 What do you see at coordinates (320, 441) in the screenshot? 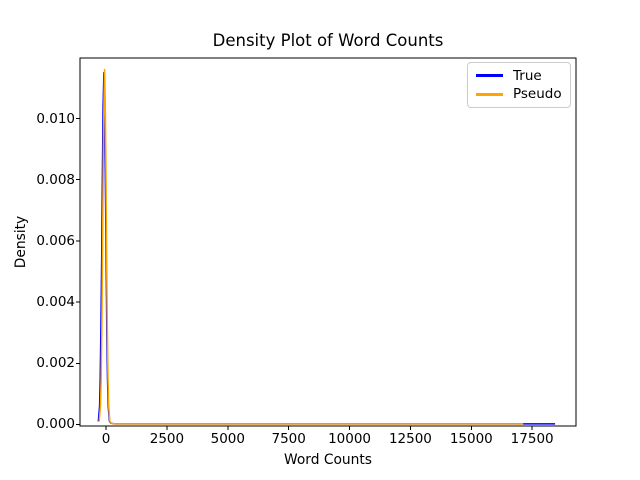
I see `x-tick-labels: 0 2500 5000 7500 10000 12500 15000 17500` at bounding box center [320, 441].